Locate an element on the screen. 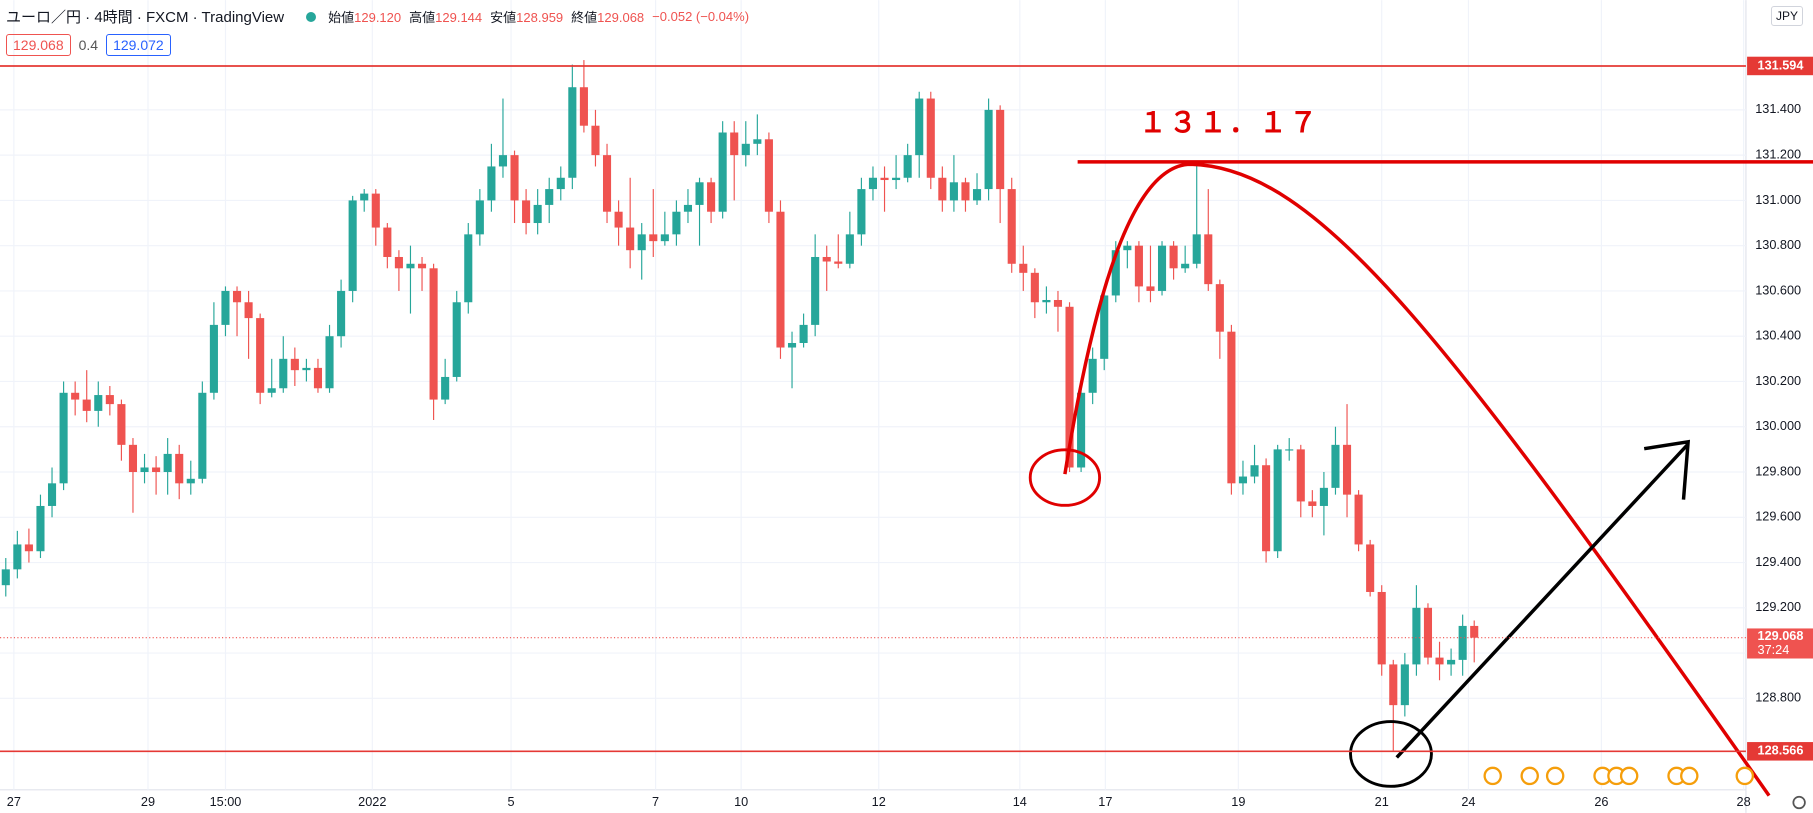 The width and height of the screenshot is (1813, 813). y-tick-label: 129.200 is located at coordinates (1778, 606).